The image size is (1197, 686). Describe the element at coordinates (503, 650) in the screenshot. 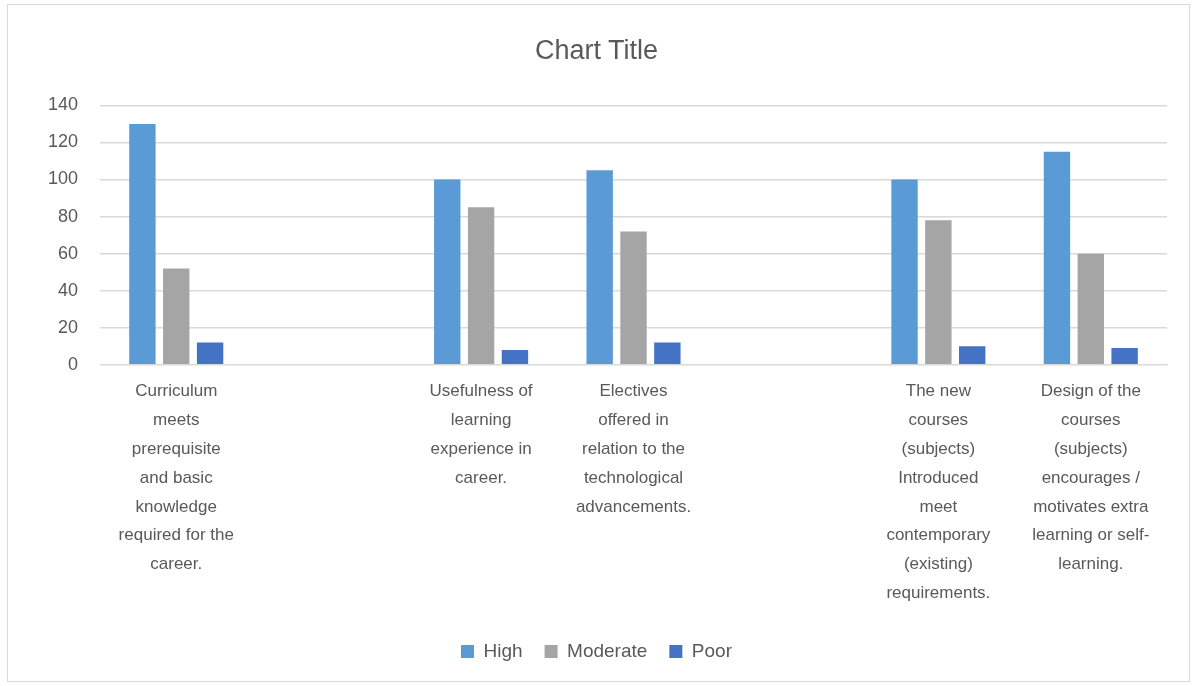

I see `legend-label: High` at that location.